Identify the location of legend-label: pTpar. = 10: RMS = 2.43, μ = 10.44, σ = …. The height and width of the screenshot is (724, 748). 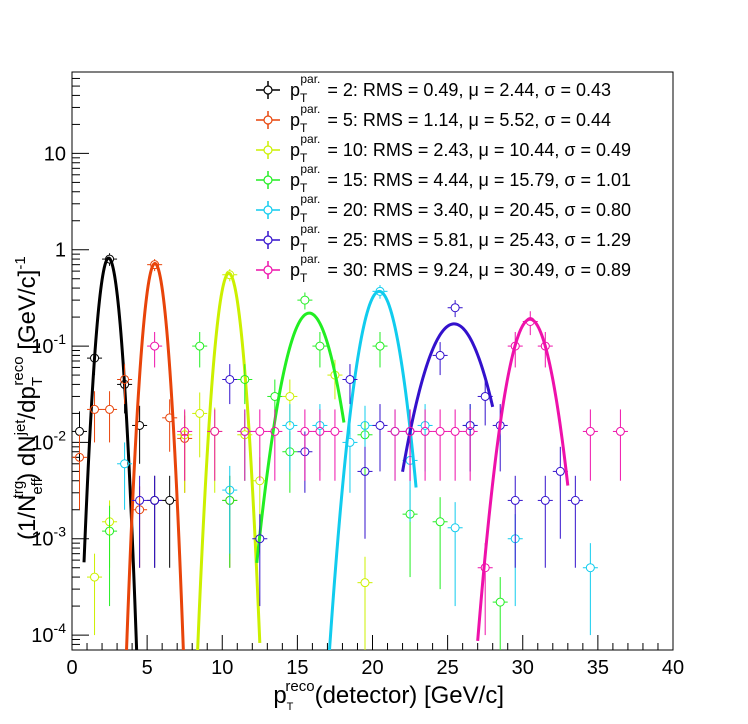
(460, 148).